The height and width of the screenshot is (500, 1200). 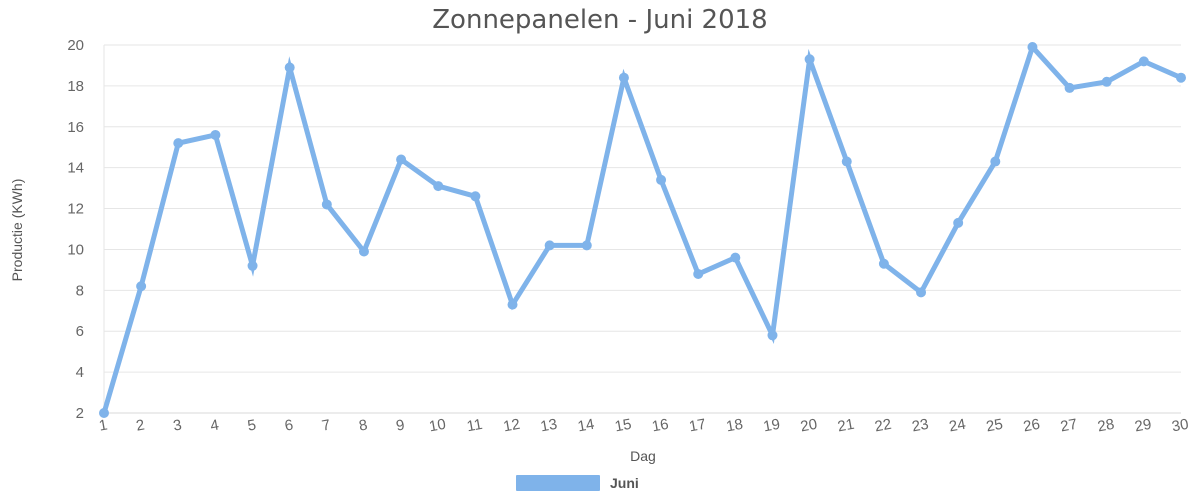 What do you see at coordinates (599, 20) in the screenshot?
I see `chart-title: Zonnepanelen - Juni 2018` at bounding box center [599, 20].